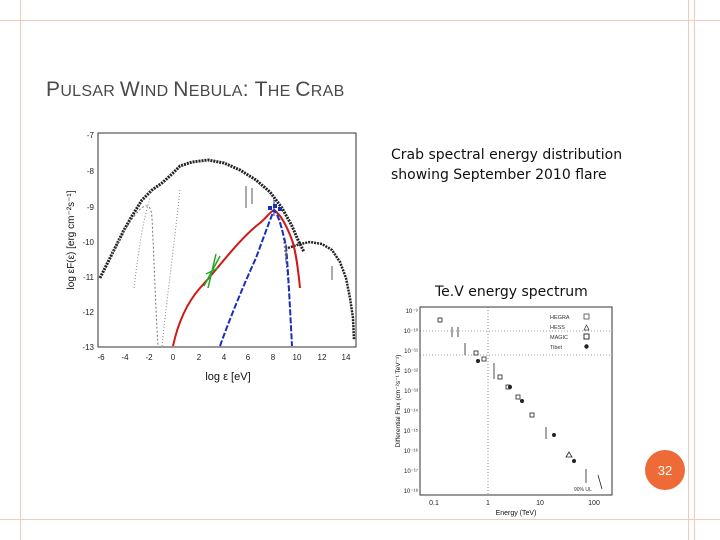 The width and height of the screenshot is (720, 540). I want to click on tev-y-tick: 10⁻¹⁷, so click(411, 471).